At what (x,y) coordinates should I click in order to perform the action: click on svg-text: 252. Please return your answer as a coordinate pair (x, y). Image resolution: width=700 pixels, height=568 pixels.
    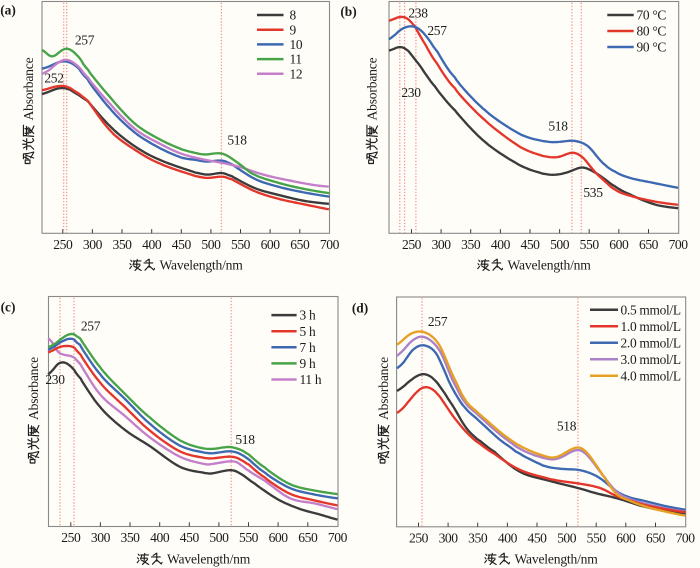
    Looking at the image, I should click on (53, 78).